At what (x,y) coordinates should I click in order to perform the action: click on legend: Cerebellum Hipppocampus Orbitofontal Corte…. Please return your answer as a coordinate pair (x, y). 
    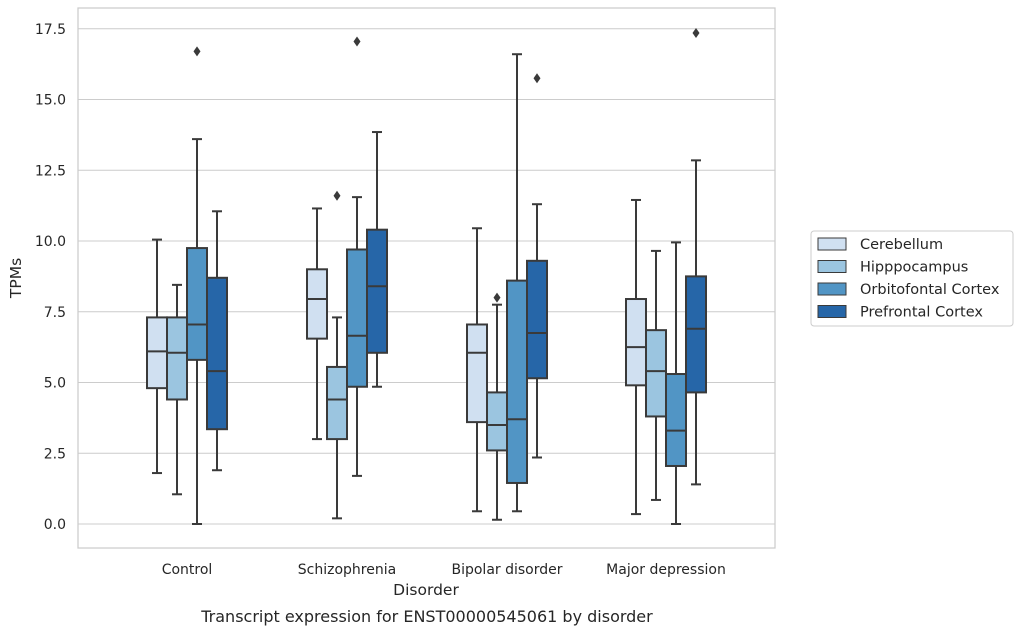
    Looking at the image, I should click on (912, 278).